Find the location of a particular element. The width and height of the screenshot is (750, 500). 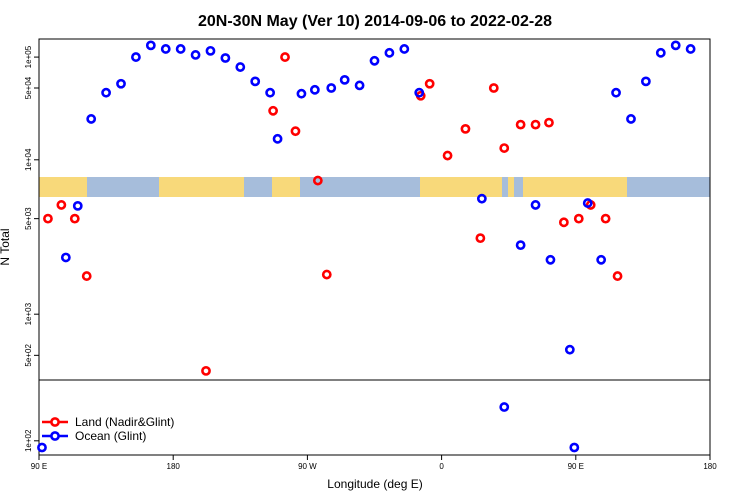

y-tick-label: 5e+03 is located at coordinates (28, 218).